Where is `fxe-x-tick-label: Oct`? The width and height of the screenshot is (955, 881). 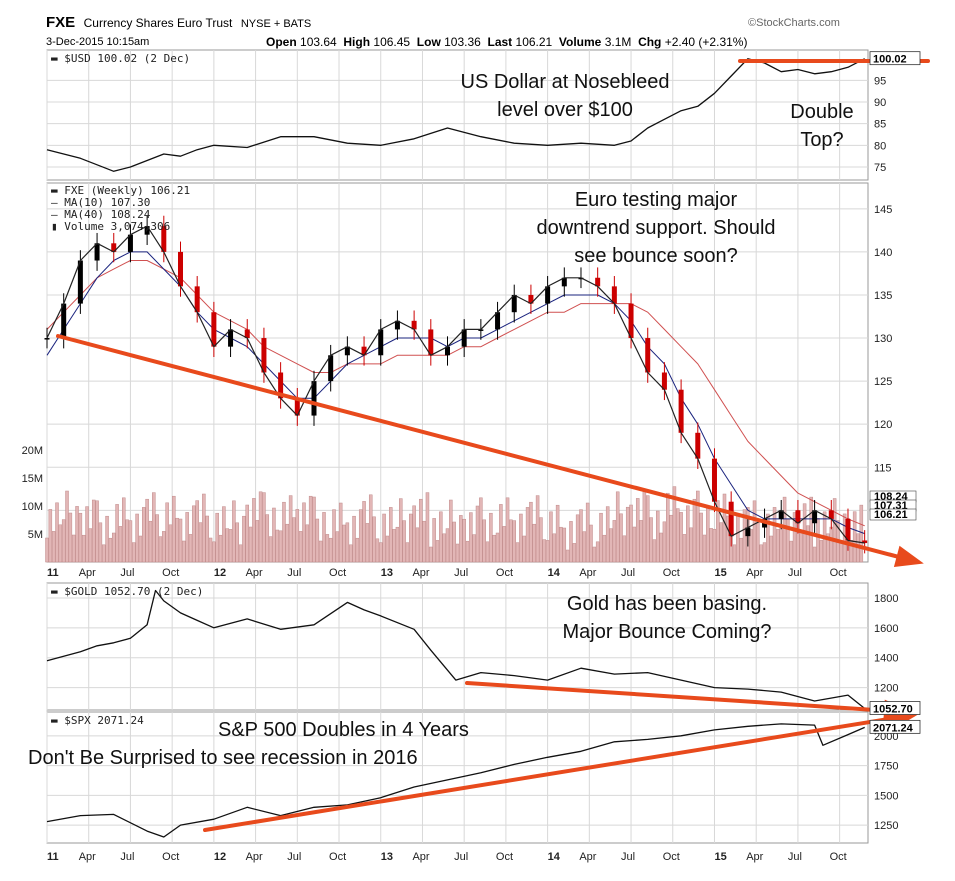 fxe-x-tick-label: Oct is located at coordinates (170, 573).